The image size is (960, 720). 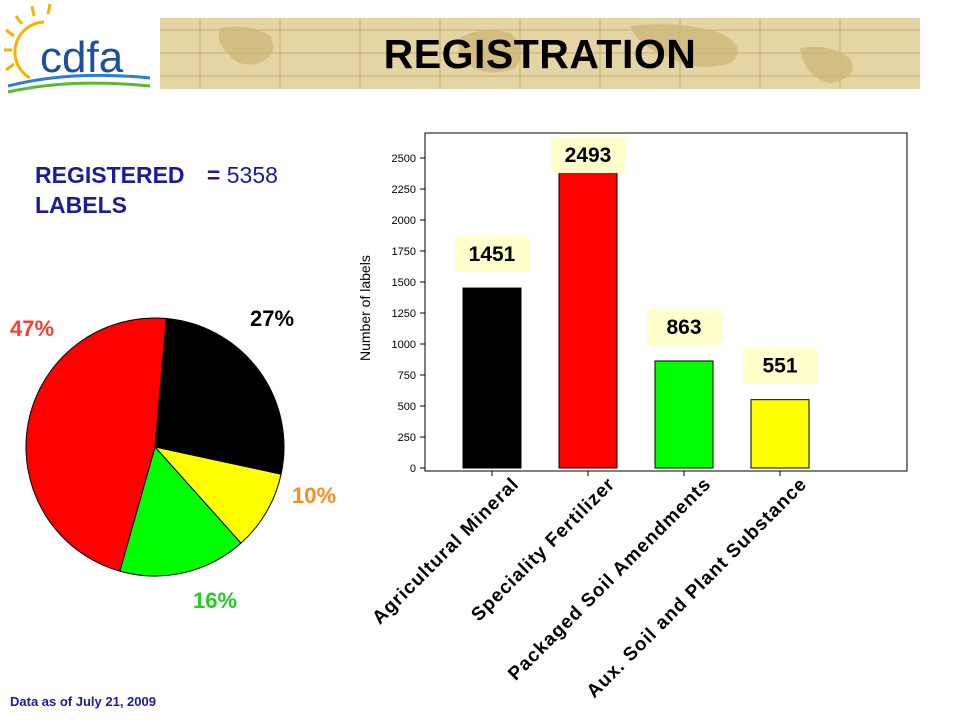 I want to click on data-label: 2493, so click(x=588, y=155).